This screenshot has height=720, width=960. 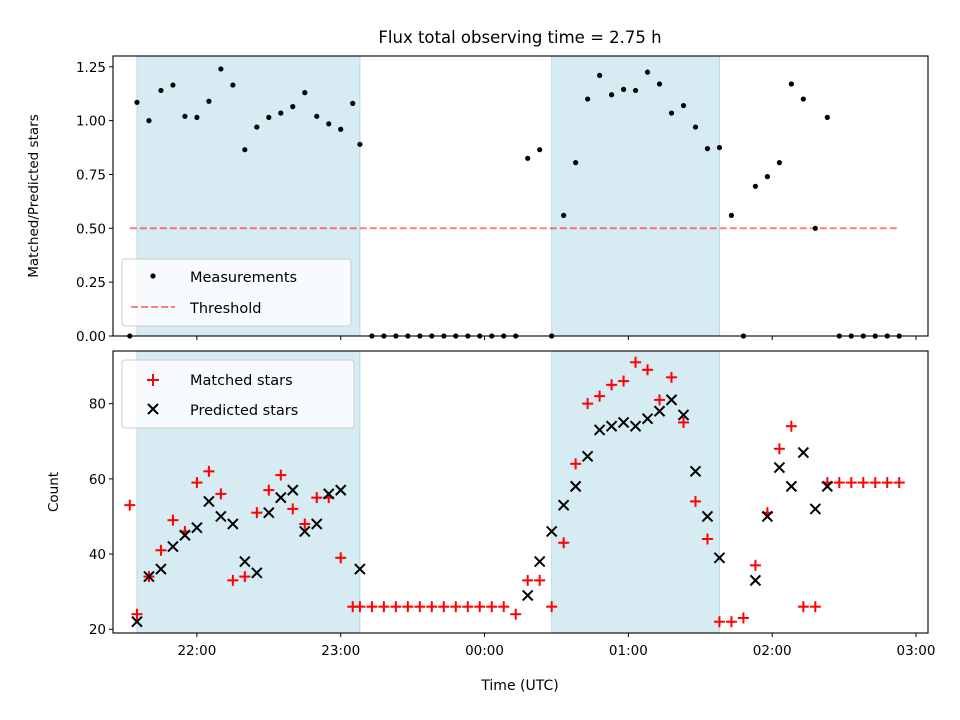 I want to click on x-tick-label: 01:00, so click(x=628, y=651).